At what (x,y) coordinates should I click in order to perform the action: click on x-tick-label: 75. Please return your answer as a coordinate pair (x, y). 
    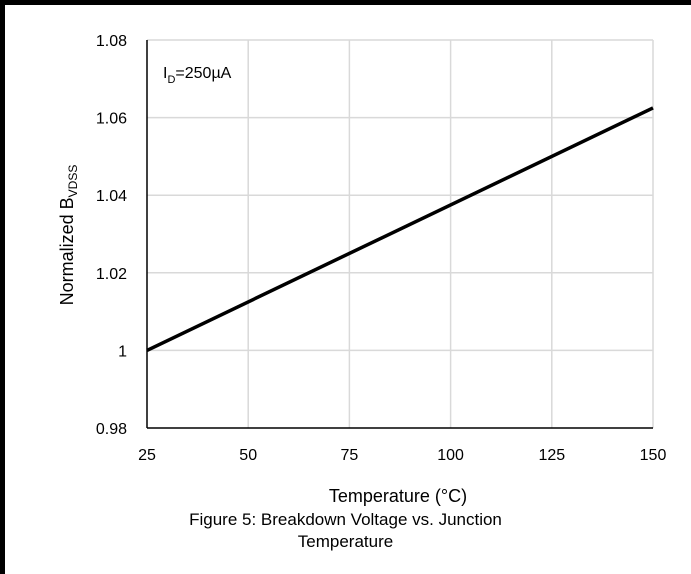
    Looking at the image, I should click on (350, 455).